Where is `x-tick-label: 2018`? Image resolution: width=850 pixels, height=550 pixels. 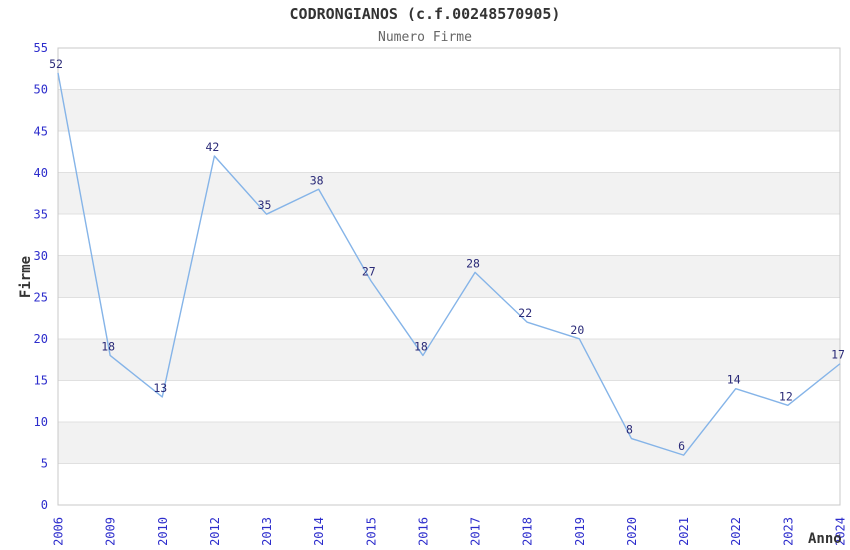
x-tick-label: 2018 is located at coordinates (528, 531).